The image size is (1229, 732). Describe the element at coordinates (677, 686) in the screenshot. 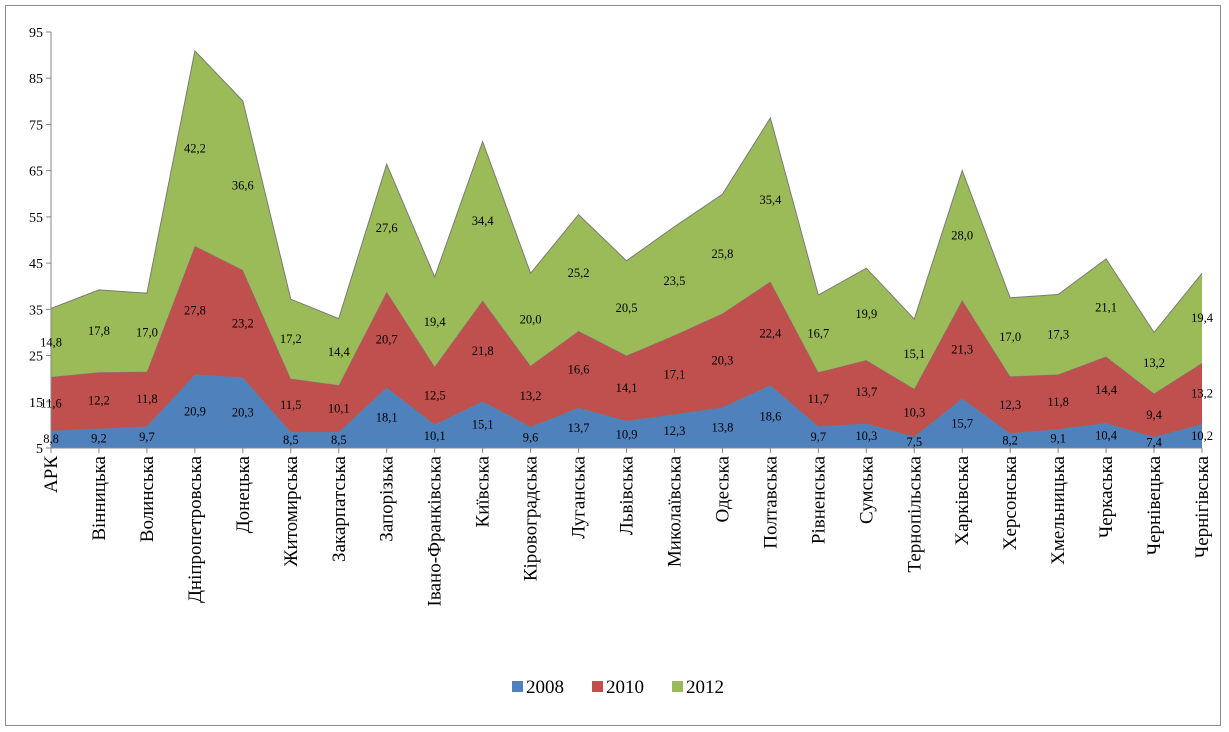

I see `legend-swatch-2012` at that location.